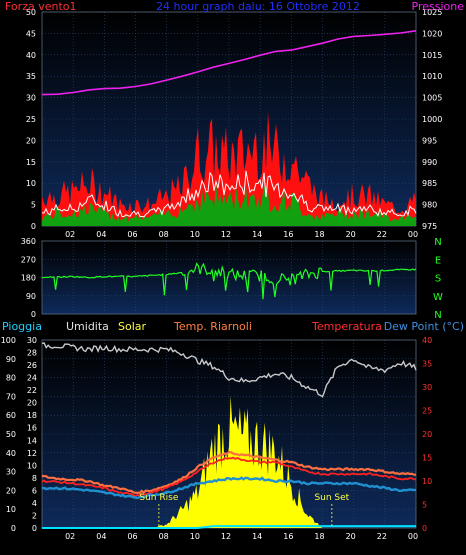  What do you see at coordinates (13, 528) in the screenshot?
I see `humidity-tick-label: 0` at bounding box center [13, 528].